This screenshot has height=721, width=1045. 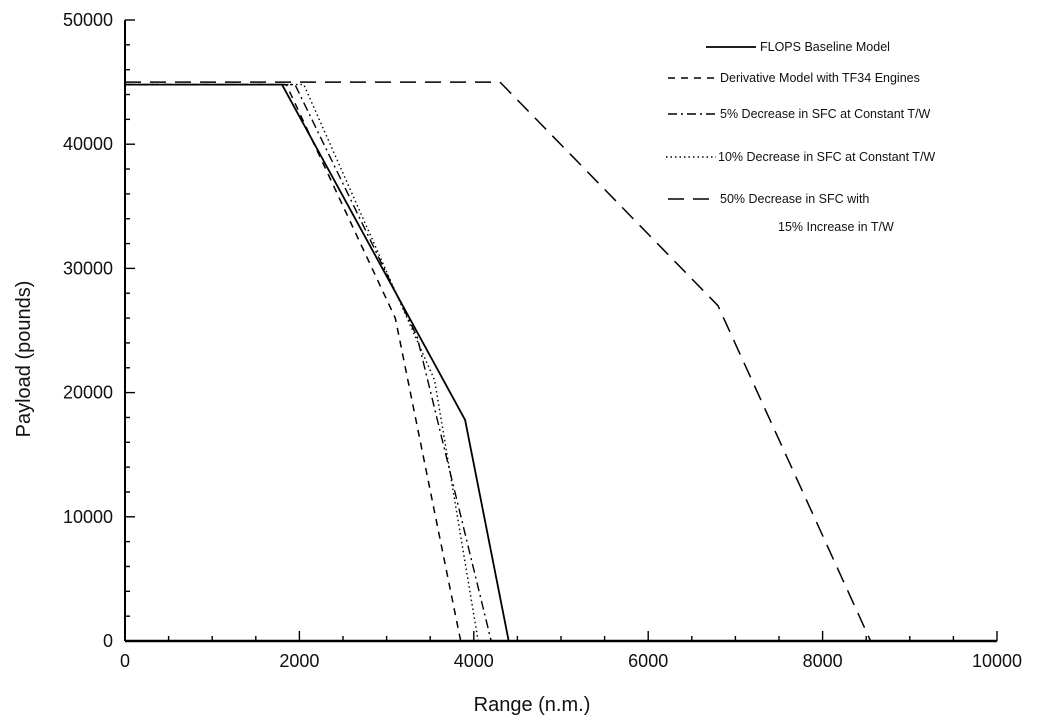 What do you see at coordinates (125, 661) in the screenshot?
I see `x-tick-label: 0` at bounding box center [125, 661].